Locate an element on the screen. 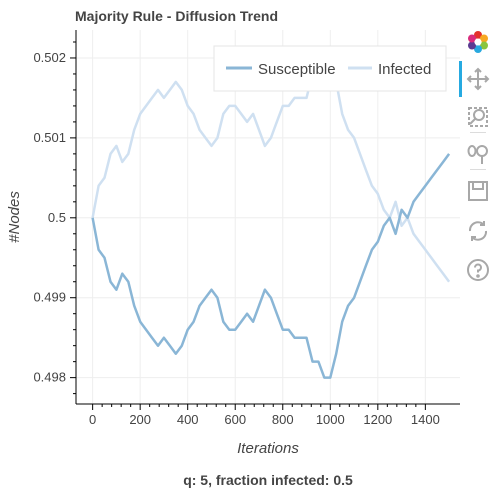 The width and height of the screenshot is (501, 490). box-zoom-icon is located at coordinates (478, 117).